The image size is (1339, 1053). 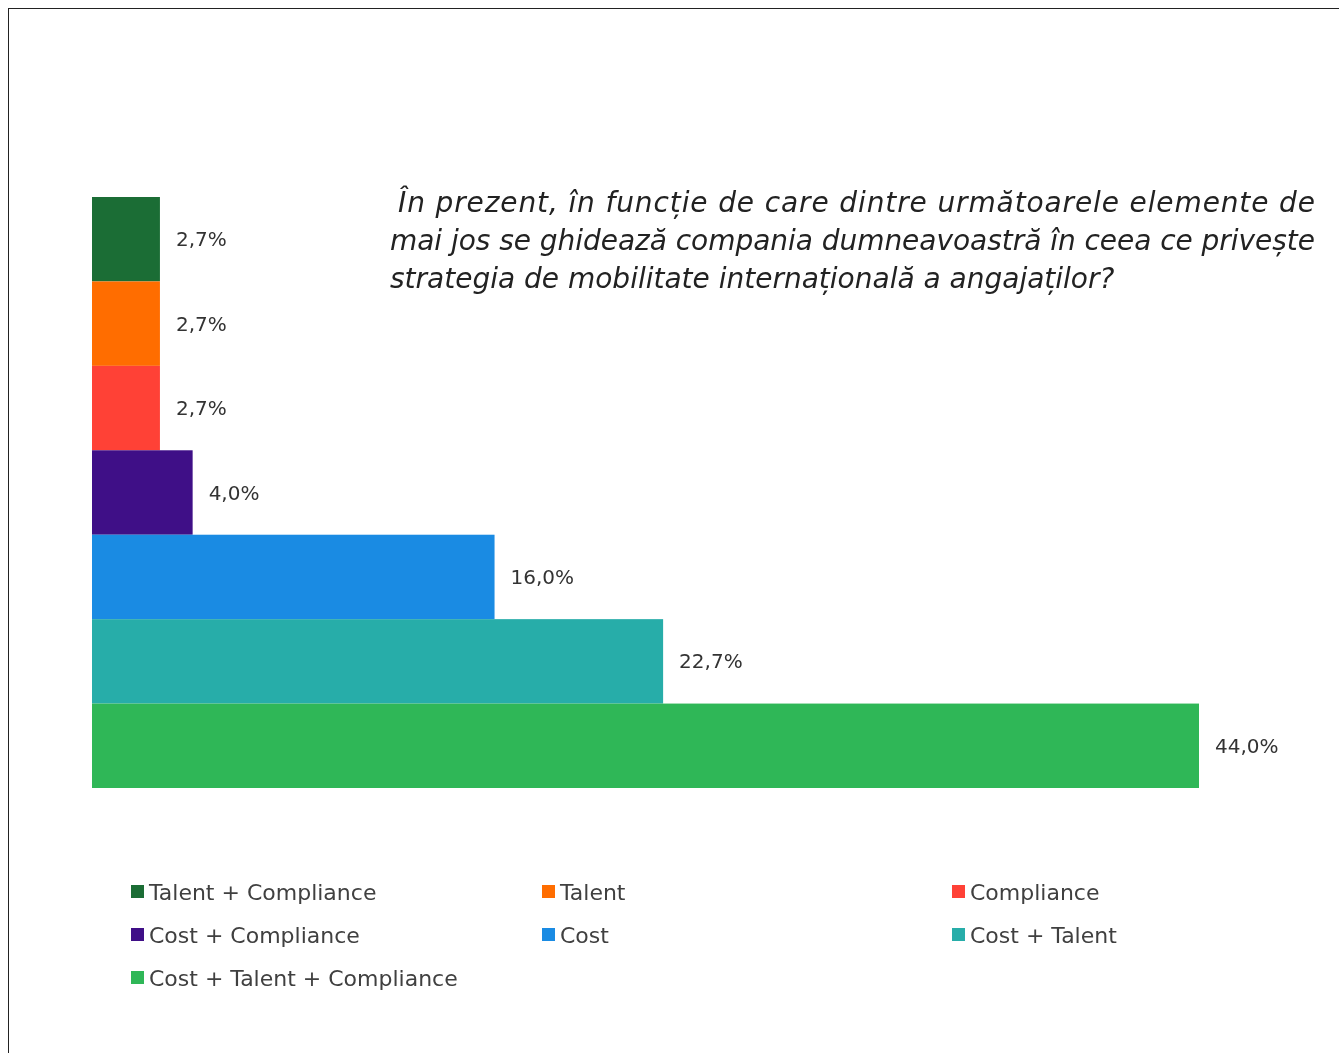 I want to click on legend-label: Cost + Talent, so click(x=1044, y=935).